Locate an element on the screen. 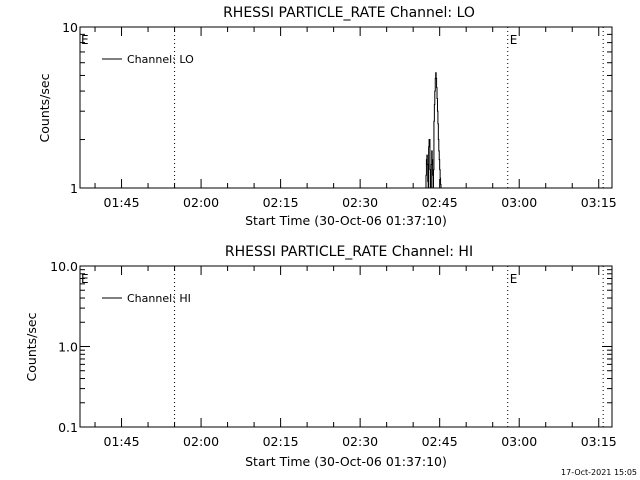  xlabel-lo: Start Time (30-Oct-06 01:37:10) is located at coordinates (346, 220).